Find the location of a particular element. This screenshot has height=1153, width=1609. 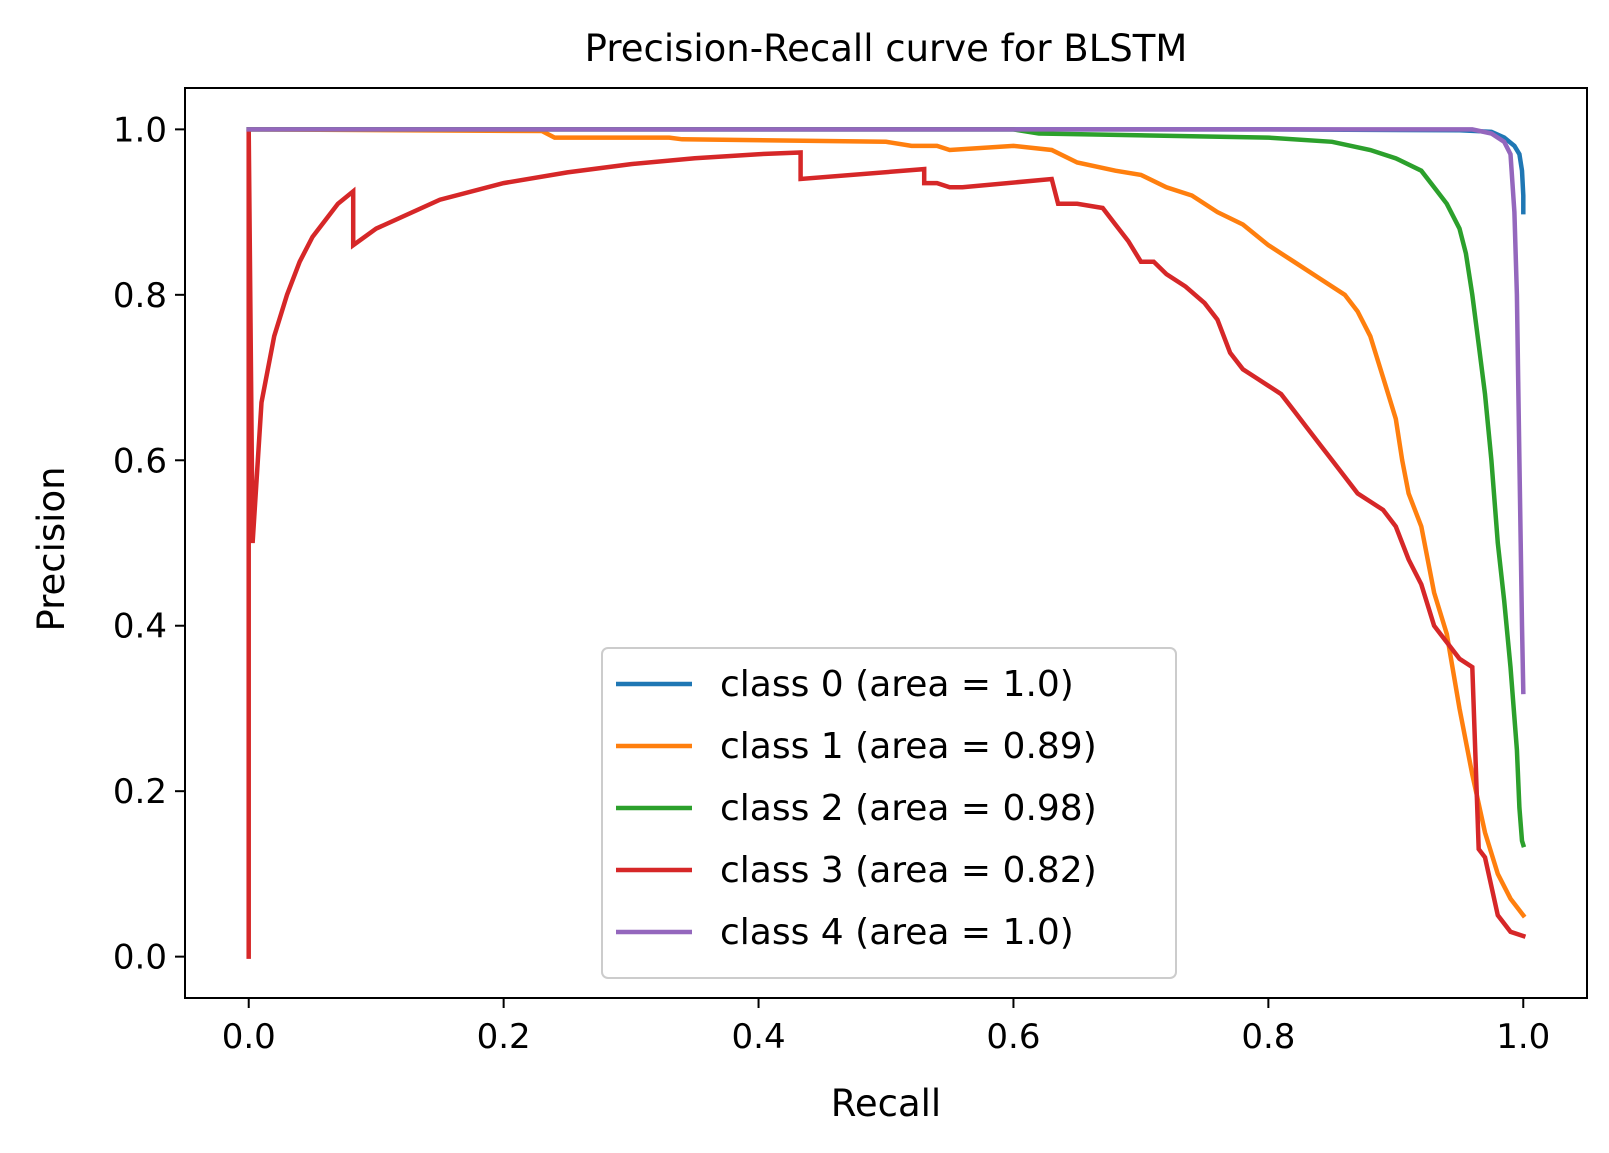

y-axis-label: Precision is located at coordinates (51, 548).